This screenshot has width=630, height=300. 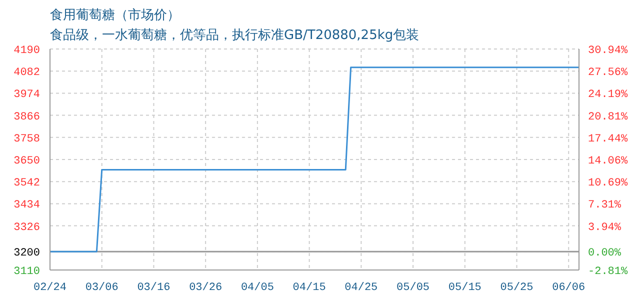 I want to click on y-tick-label: 3866, so click(x=27, y=117).